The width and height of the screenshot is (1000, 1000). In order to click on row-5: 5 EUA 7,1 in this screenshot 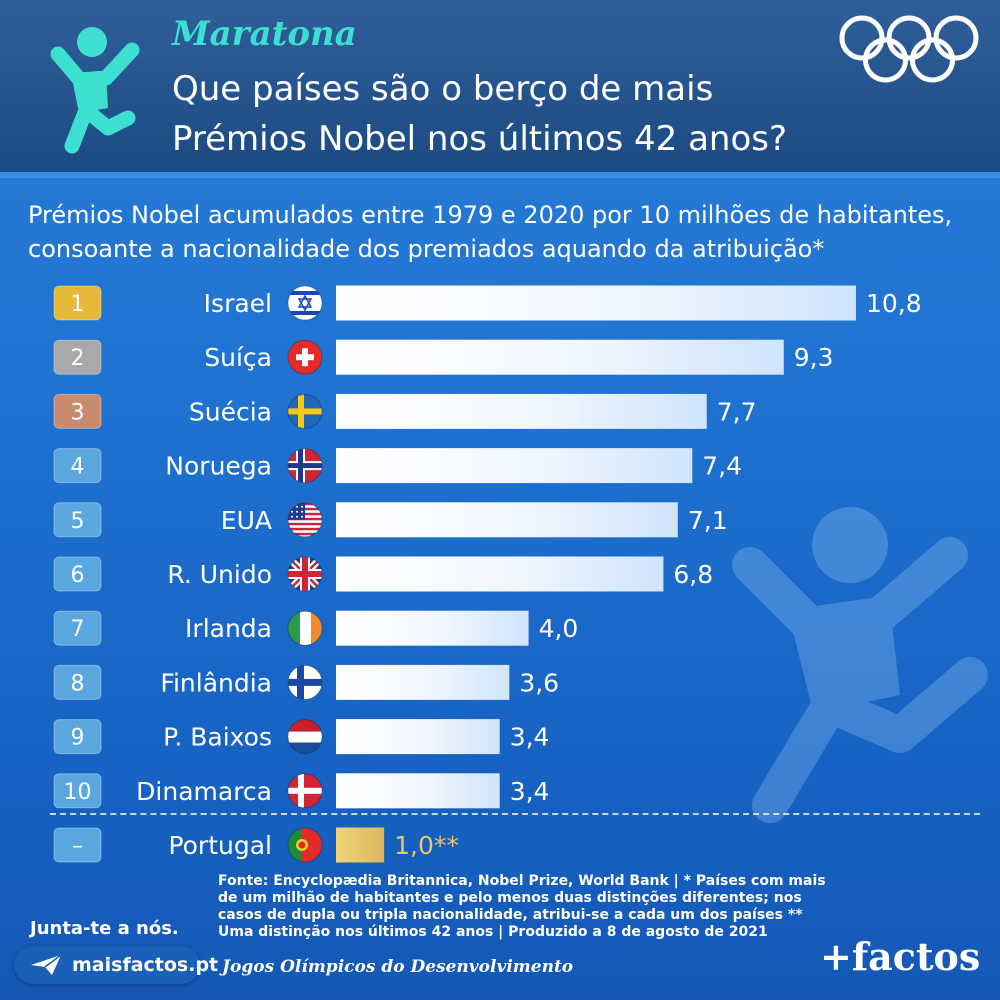, I will do `click(390, 520)`.